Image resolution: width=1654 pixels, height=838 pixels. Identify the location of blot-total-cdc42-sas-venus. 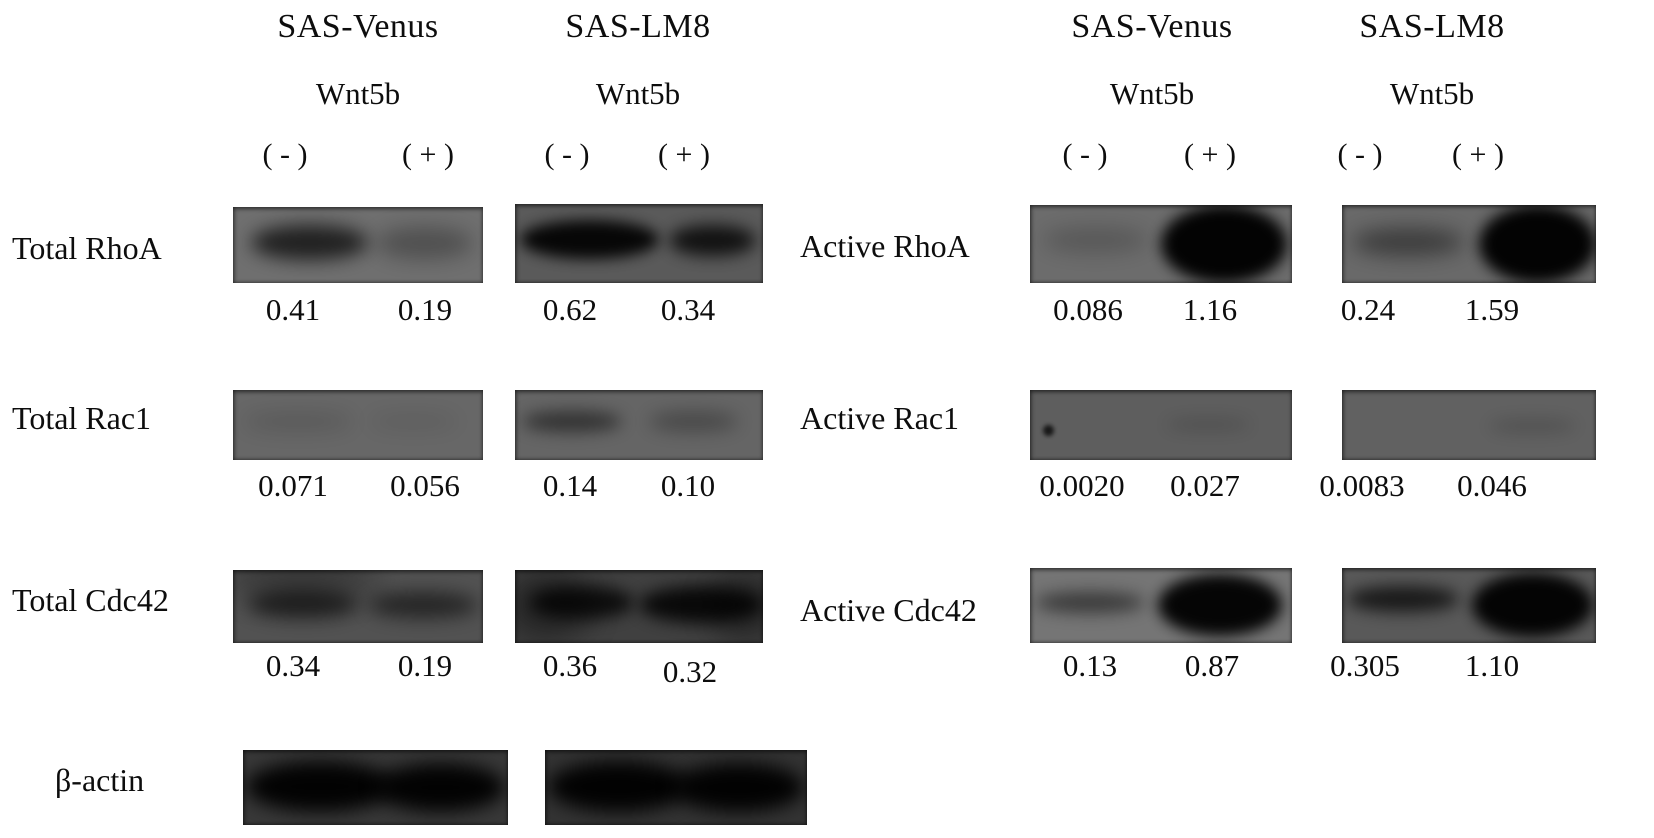
(358, 606).